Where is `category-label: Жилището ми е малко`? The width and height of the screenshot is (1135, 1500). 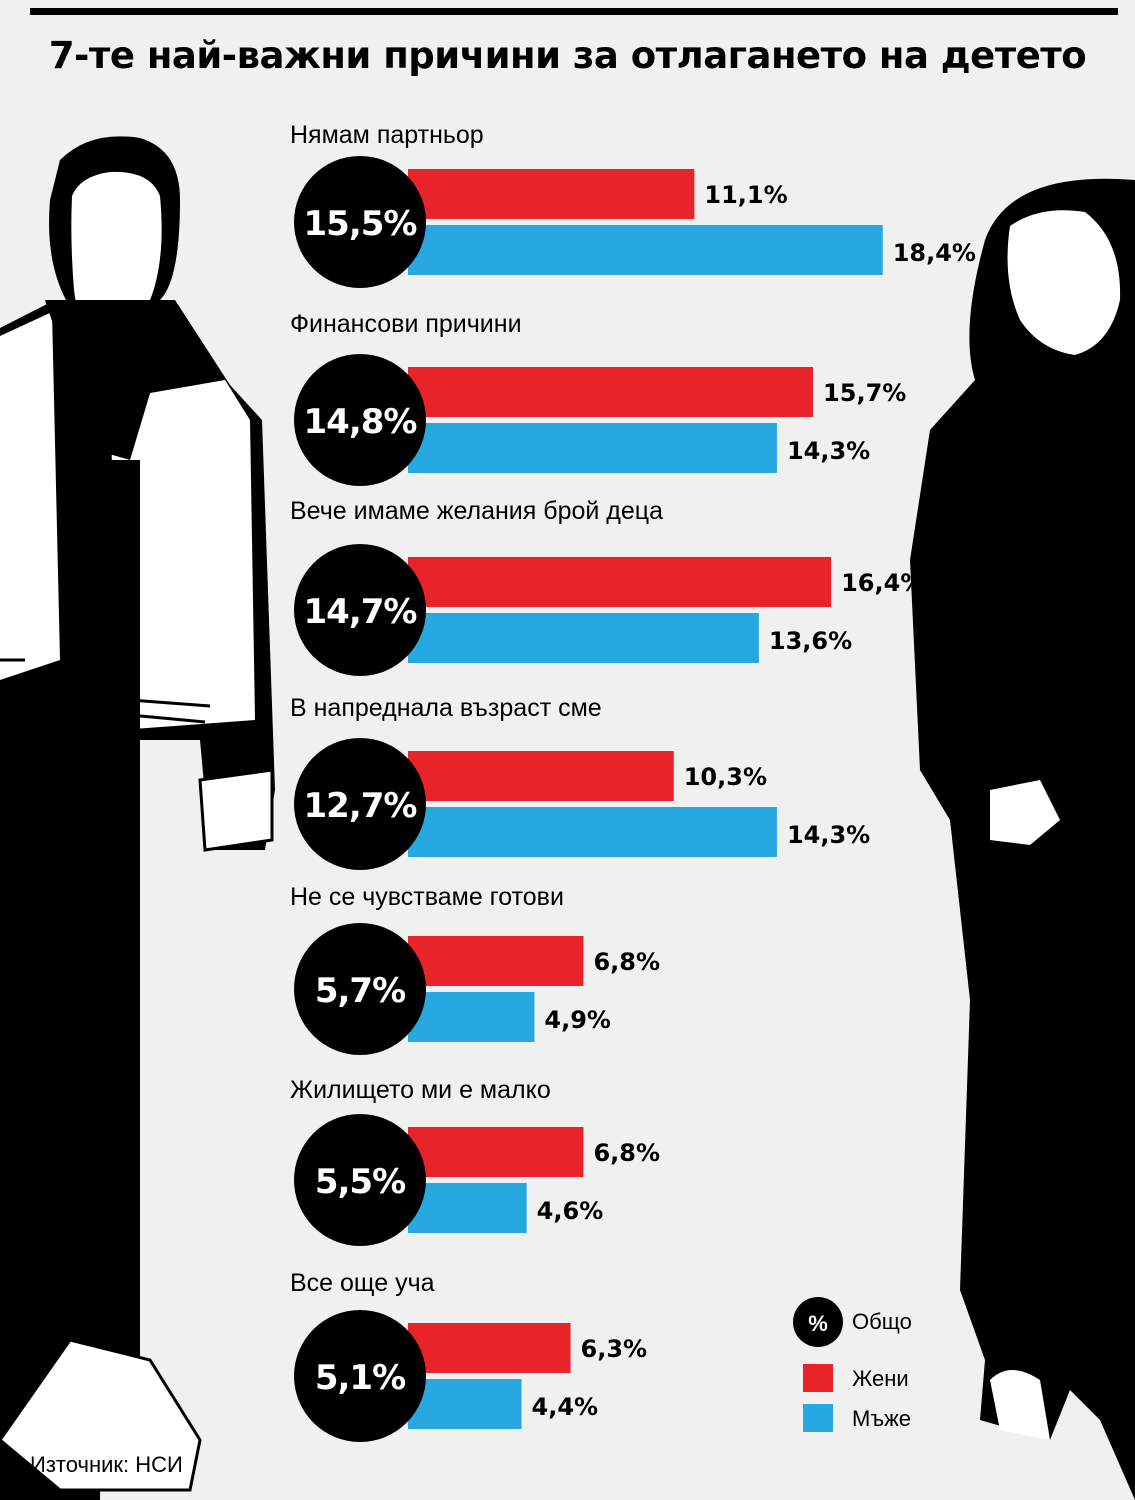
category-label: Жилището ми е малко is located at coordinates (420, 1090).